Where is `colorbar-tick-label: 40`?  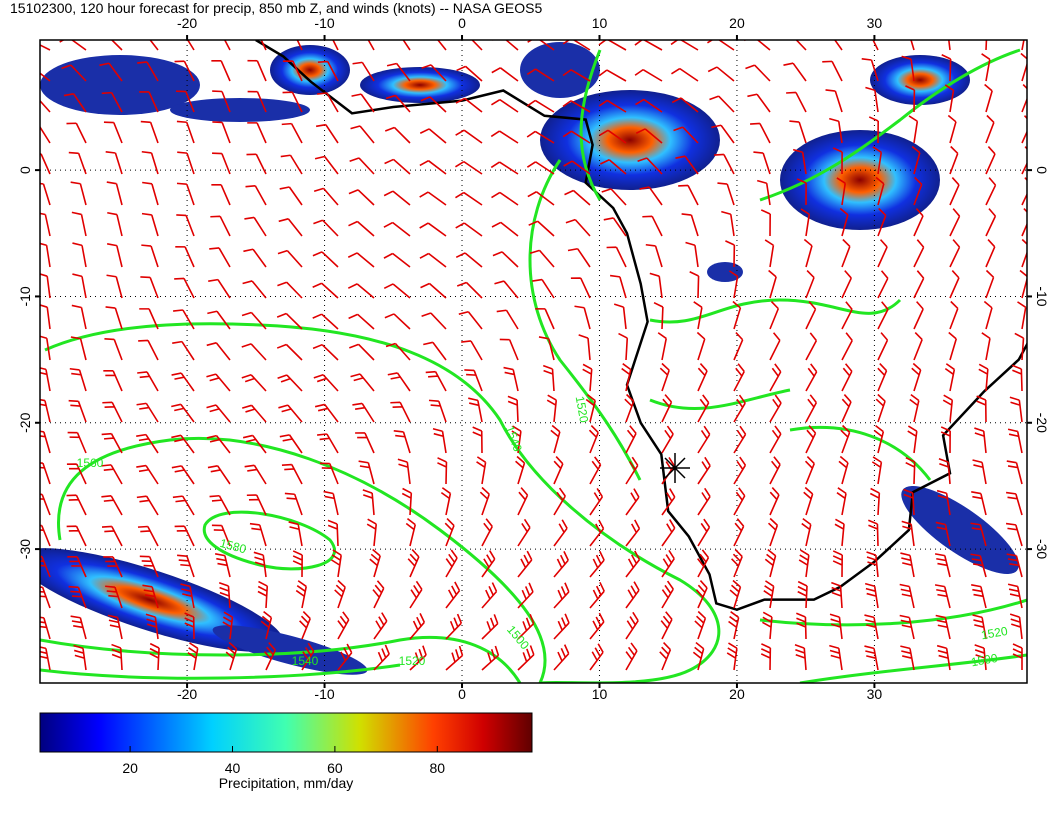 colorbar-tick-label: 40 is located at coordinates (233, 768).